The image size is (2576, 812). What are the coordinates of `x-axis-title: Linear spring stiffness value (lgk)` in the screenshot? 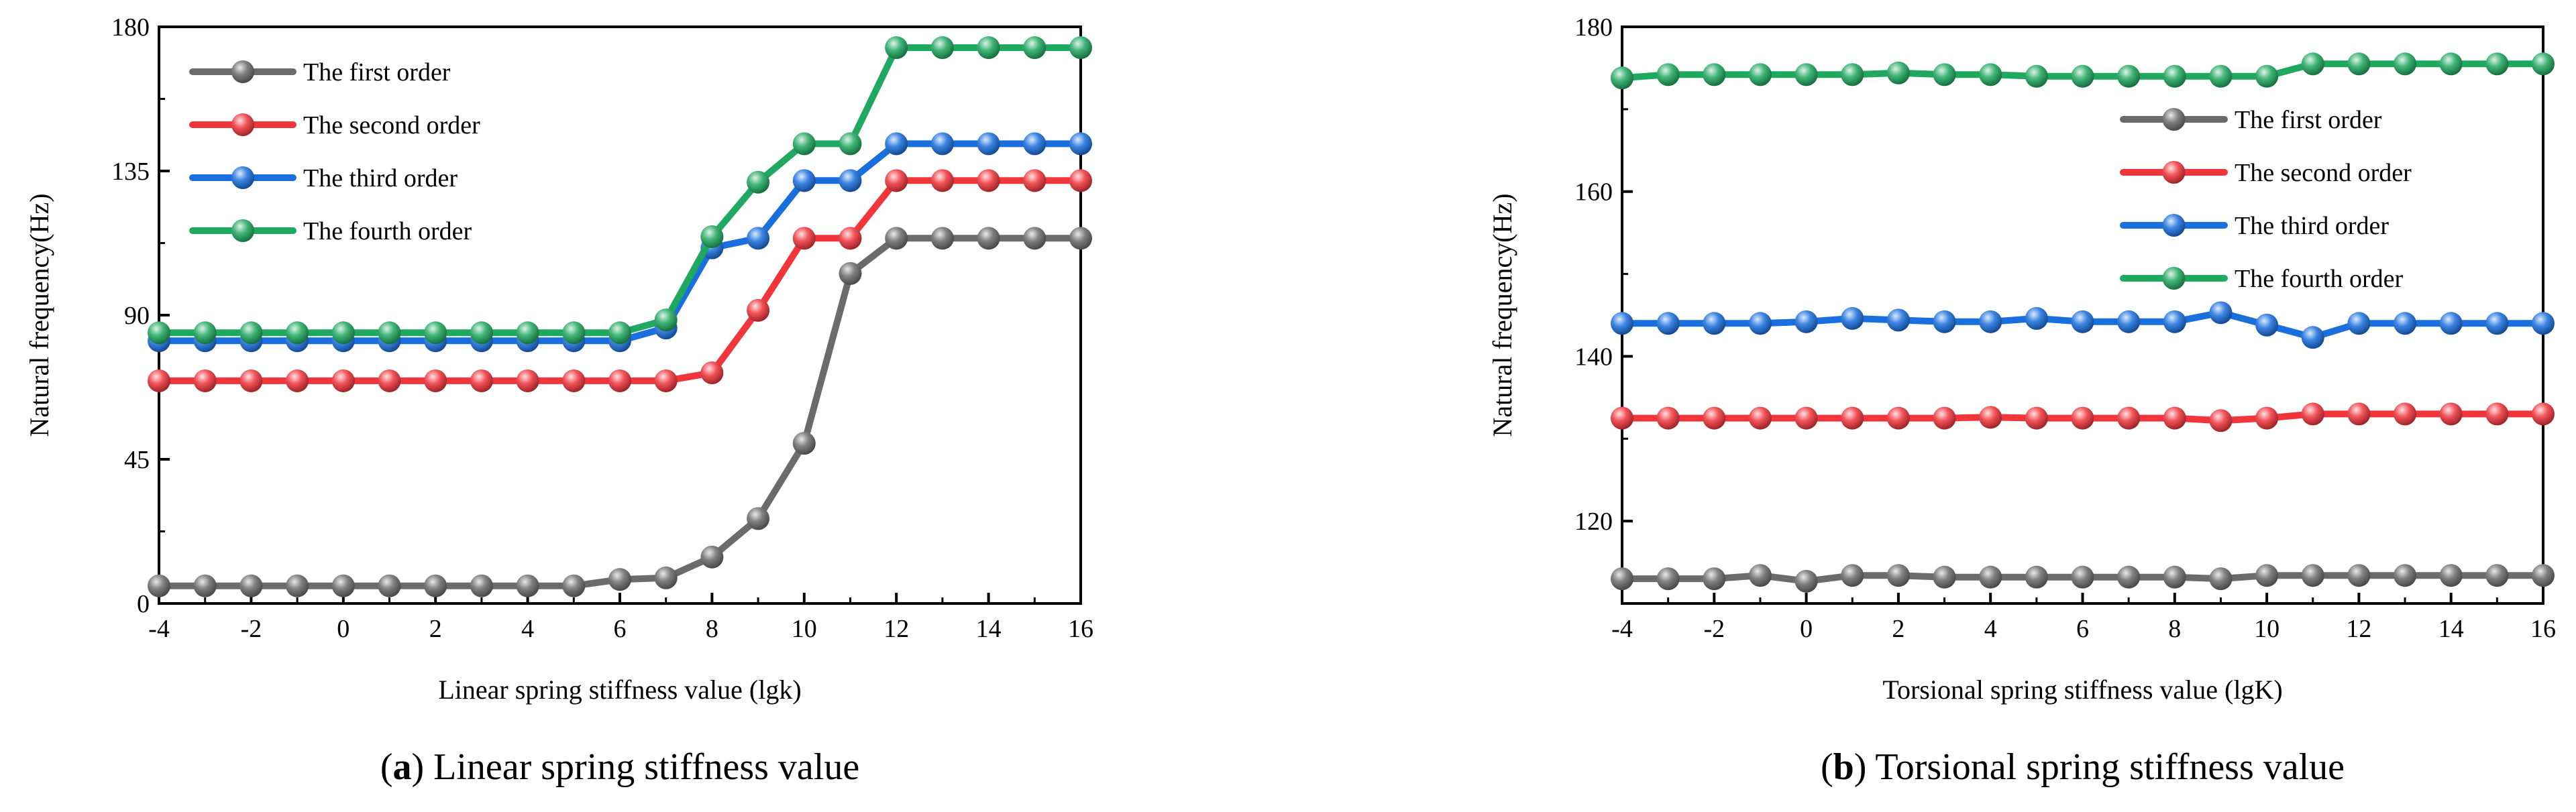 It's located at (619, 690).